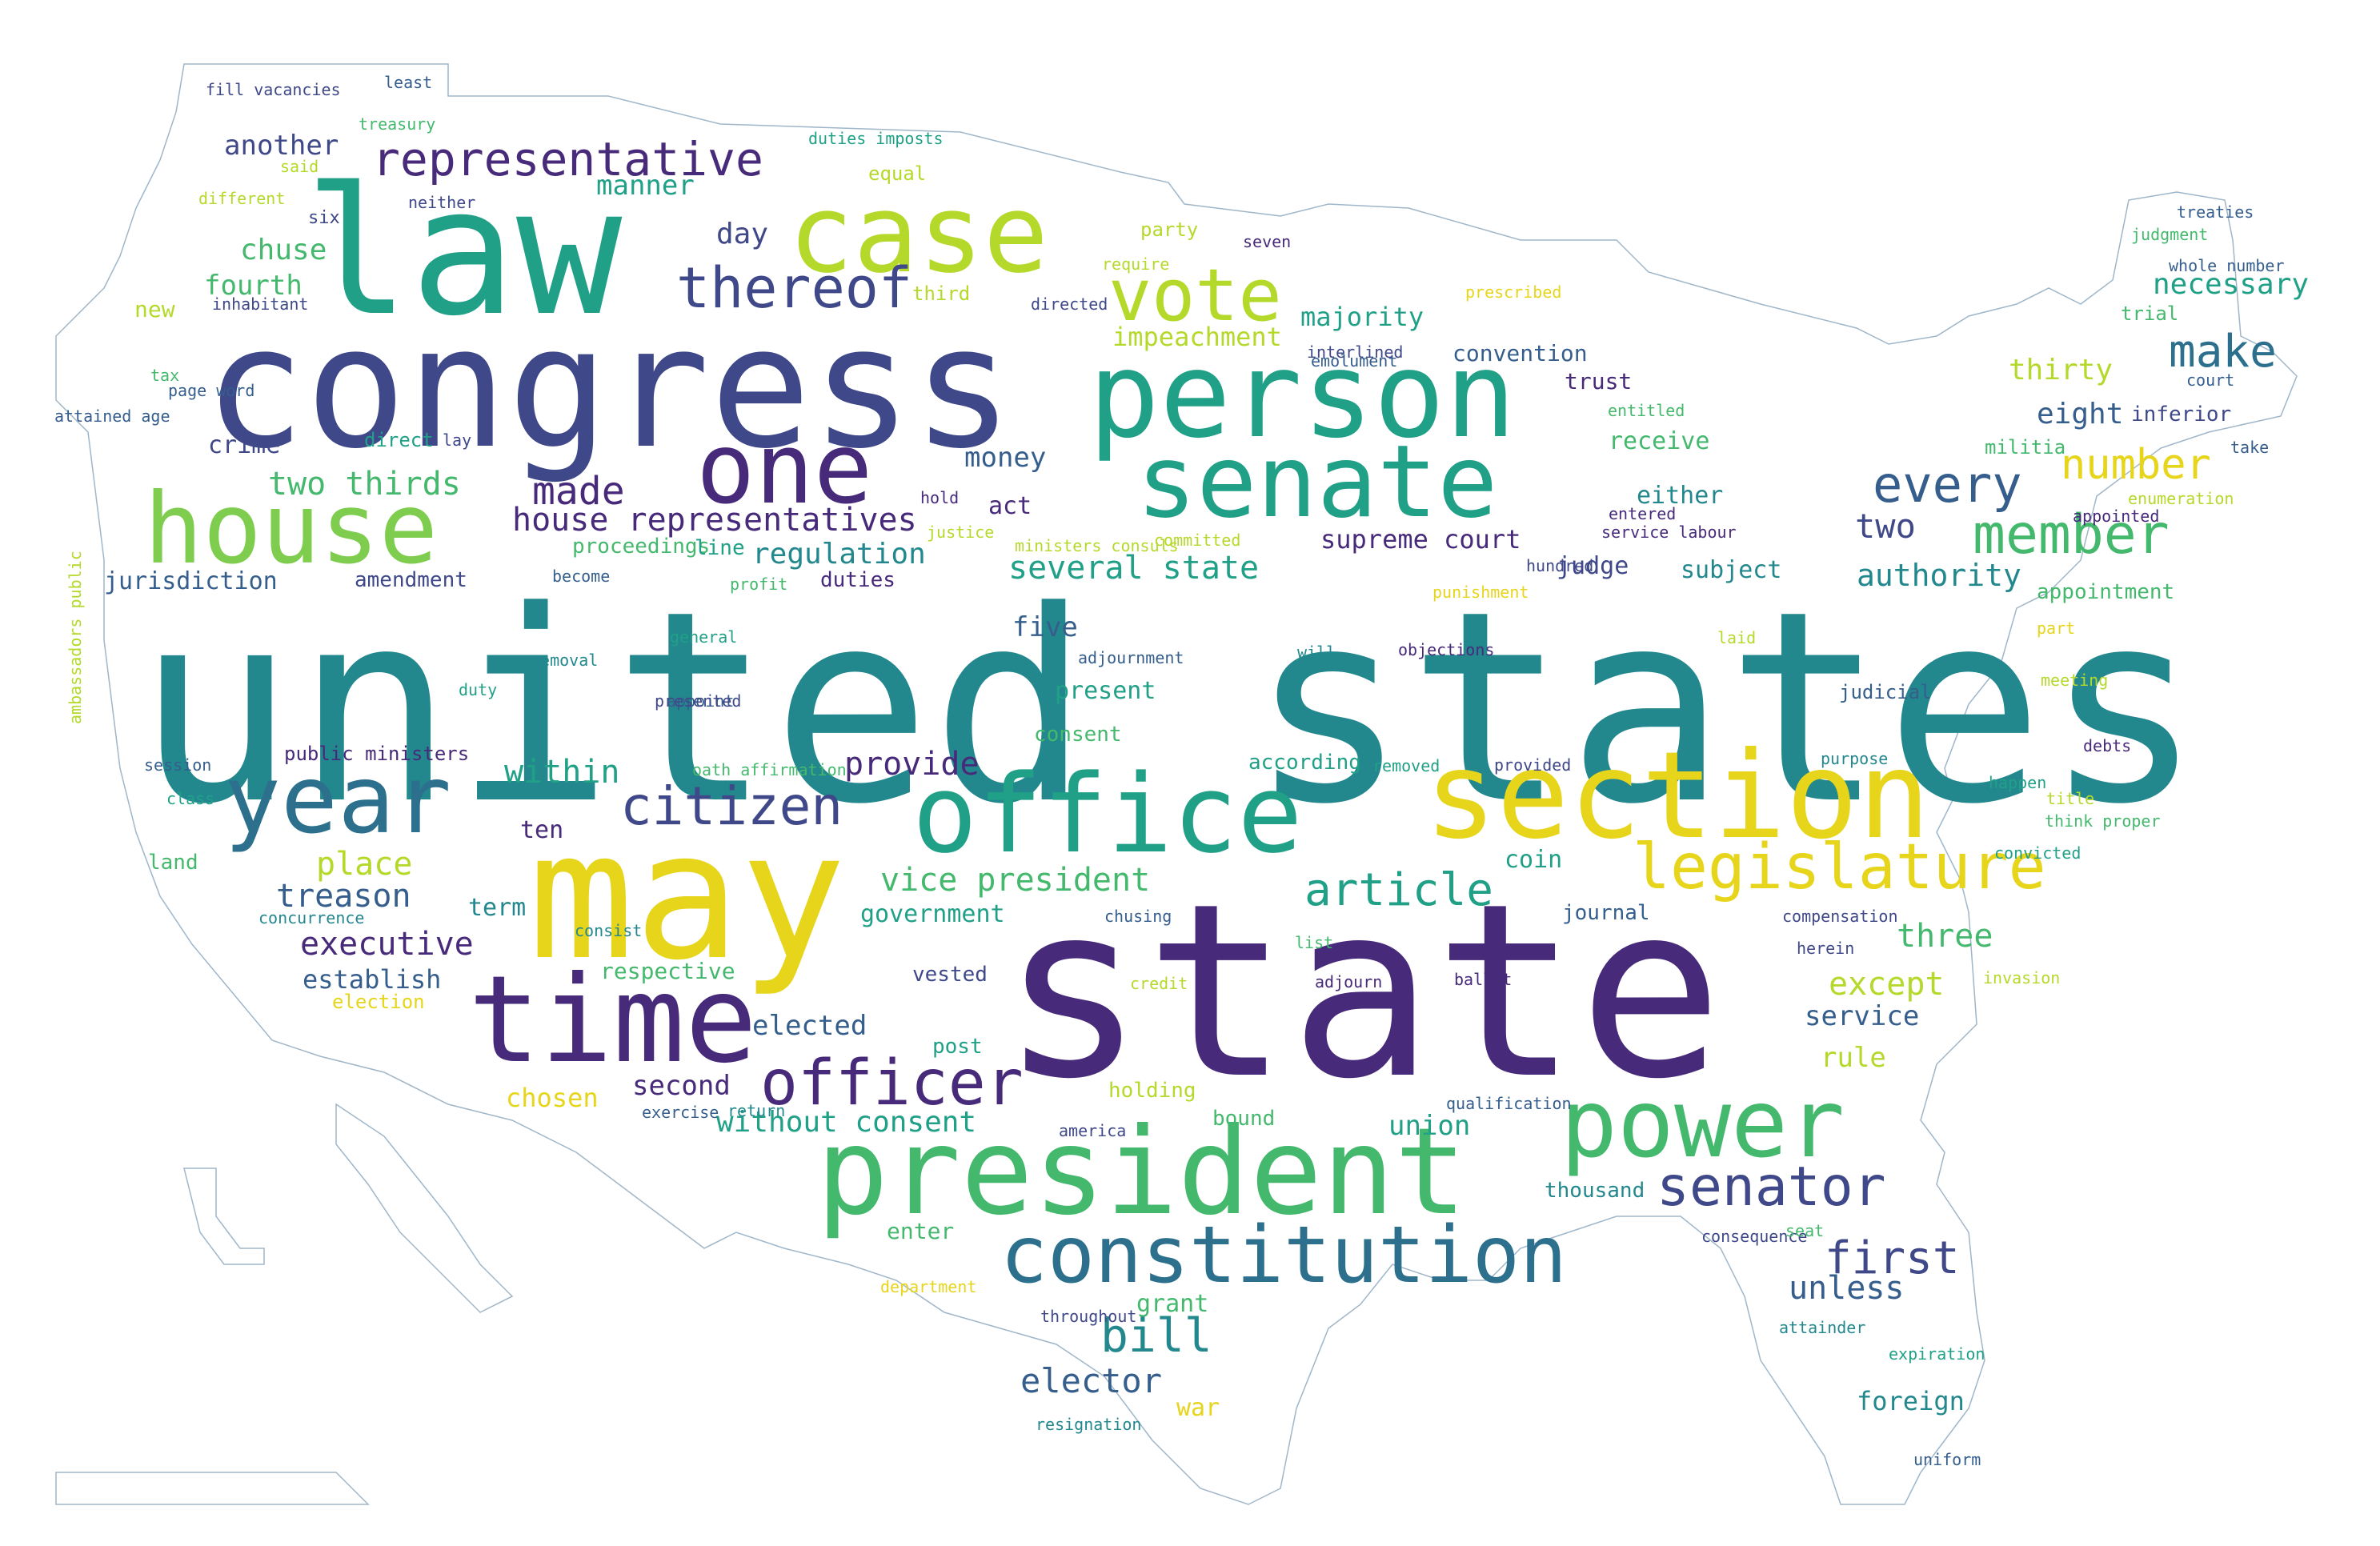 Image resolution: width=2380 pixels, height=1546 pixels. What do you see at coordinates (1945, 937) in the screenshot?
I see `word-three: three` at bounding box center [1945, 937].